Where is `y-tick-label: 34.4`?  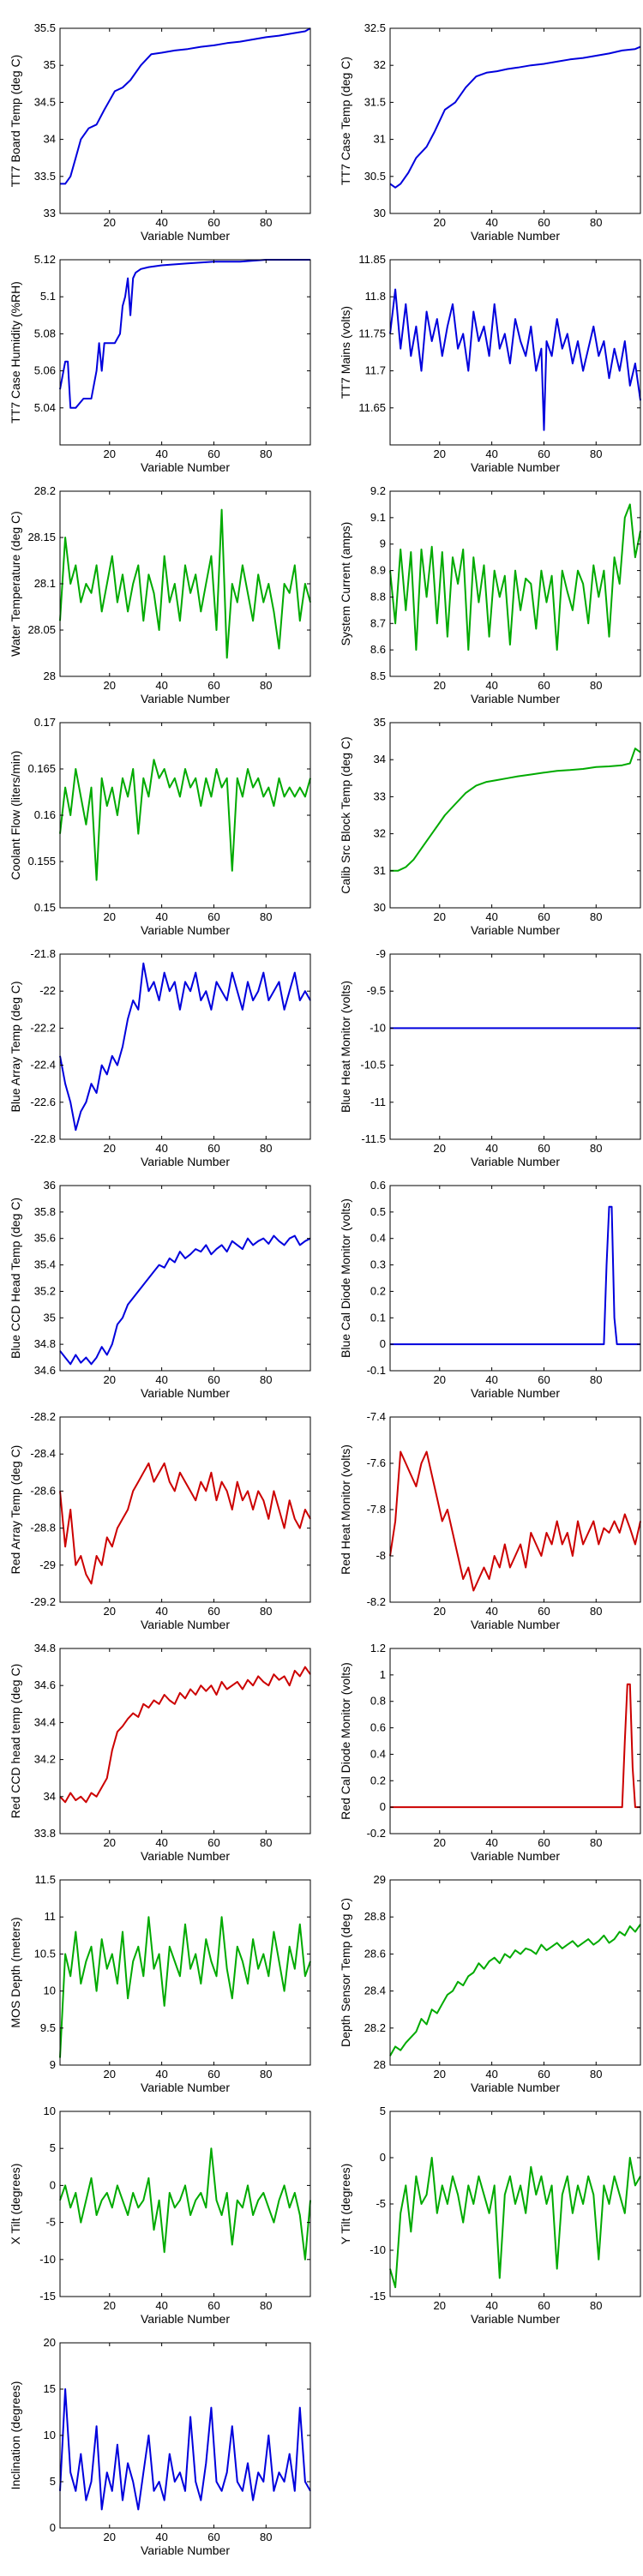 y-tick-label: 34.4 is located at coordinates (45, 1721).